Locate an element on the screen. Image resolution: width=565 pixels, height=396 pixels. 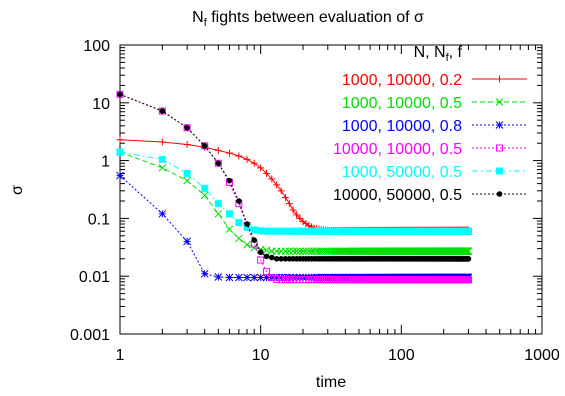
x-axis-label: time is located at coordinates (331, 382).